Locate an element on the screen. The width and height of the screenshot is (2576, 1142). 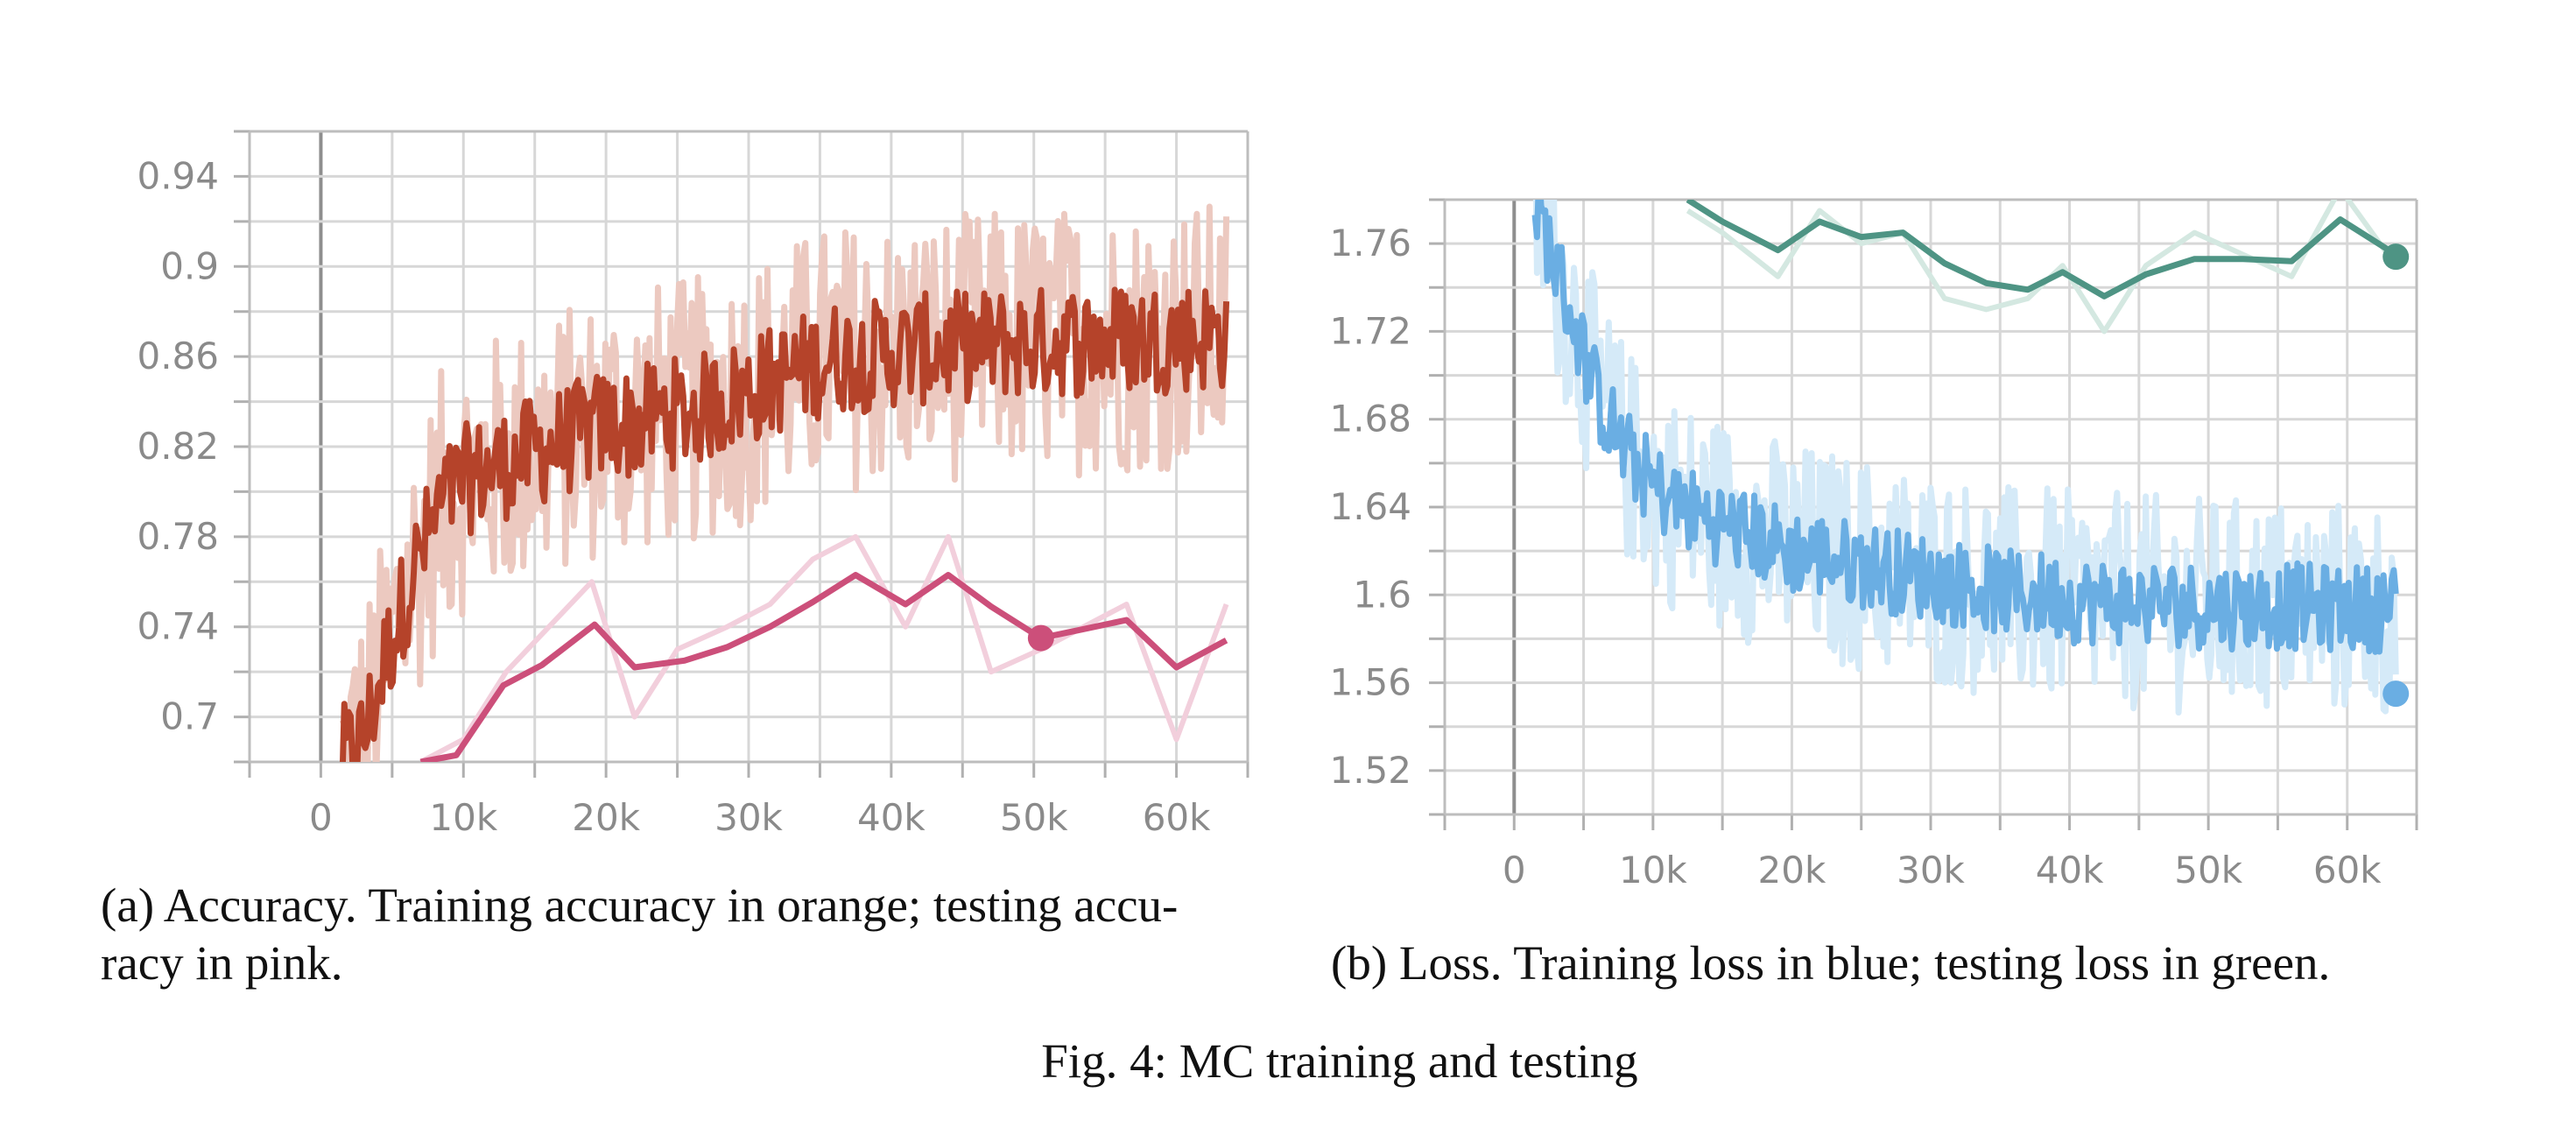
y-tick-labels-loss: 1.52 1.56 1.6 1.64 1.68 1.72 1.76 is located at coordinates (1370, 507).